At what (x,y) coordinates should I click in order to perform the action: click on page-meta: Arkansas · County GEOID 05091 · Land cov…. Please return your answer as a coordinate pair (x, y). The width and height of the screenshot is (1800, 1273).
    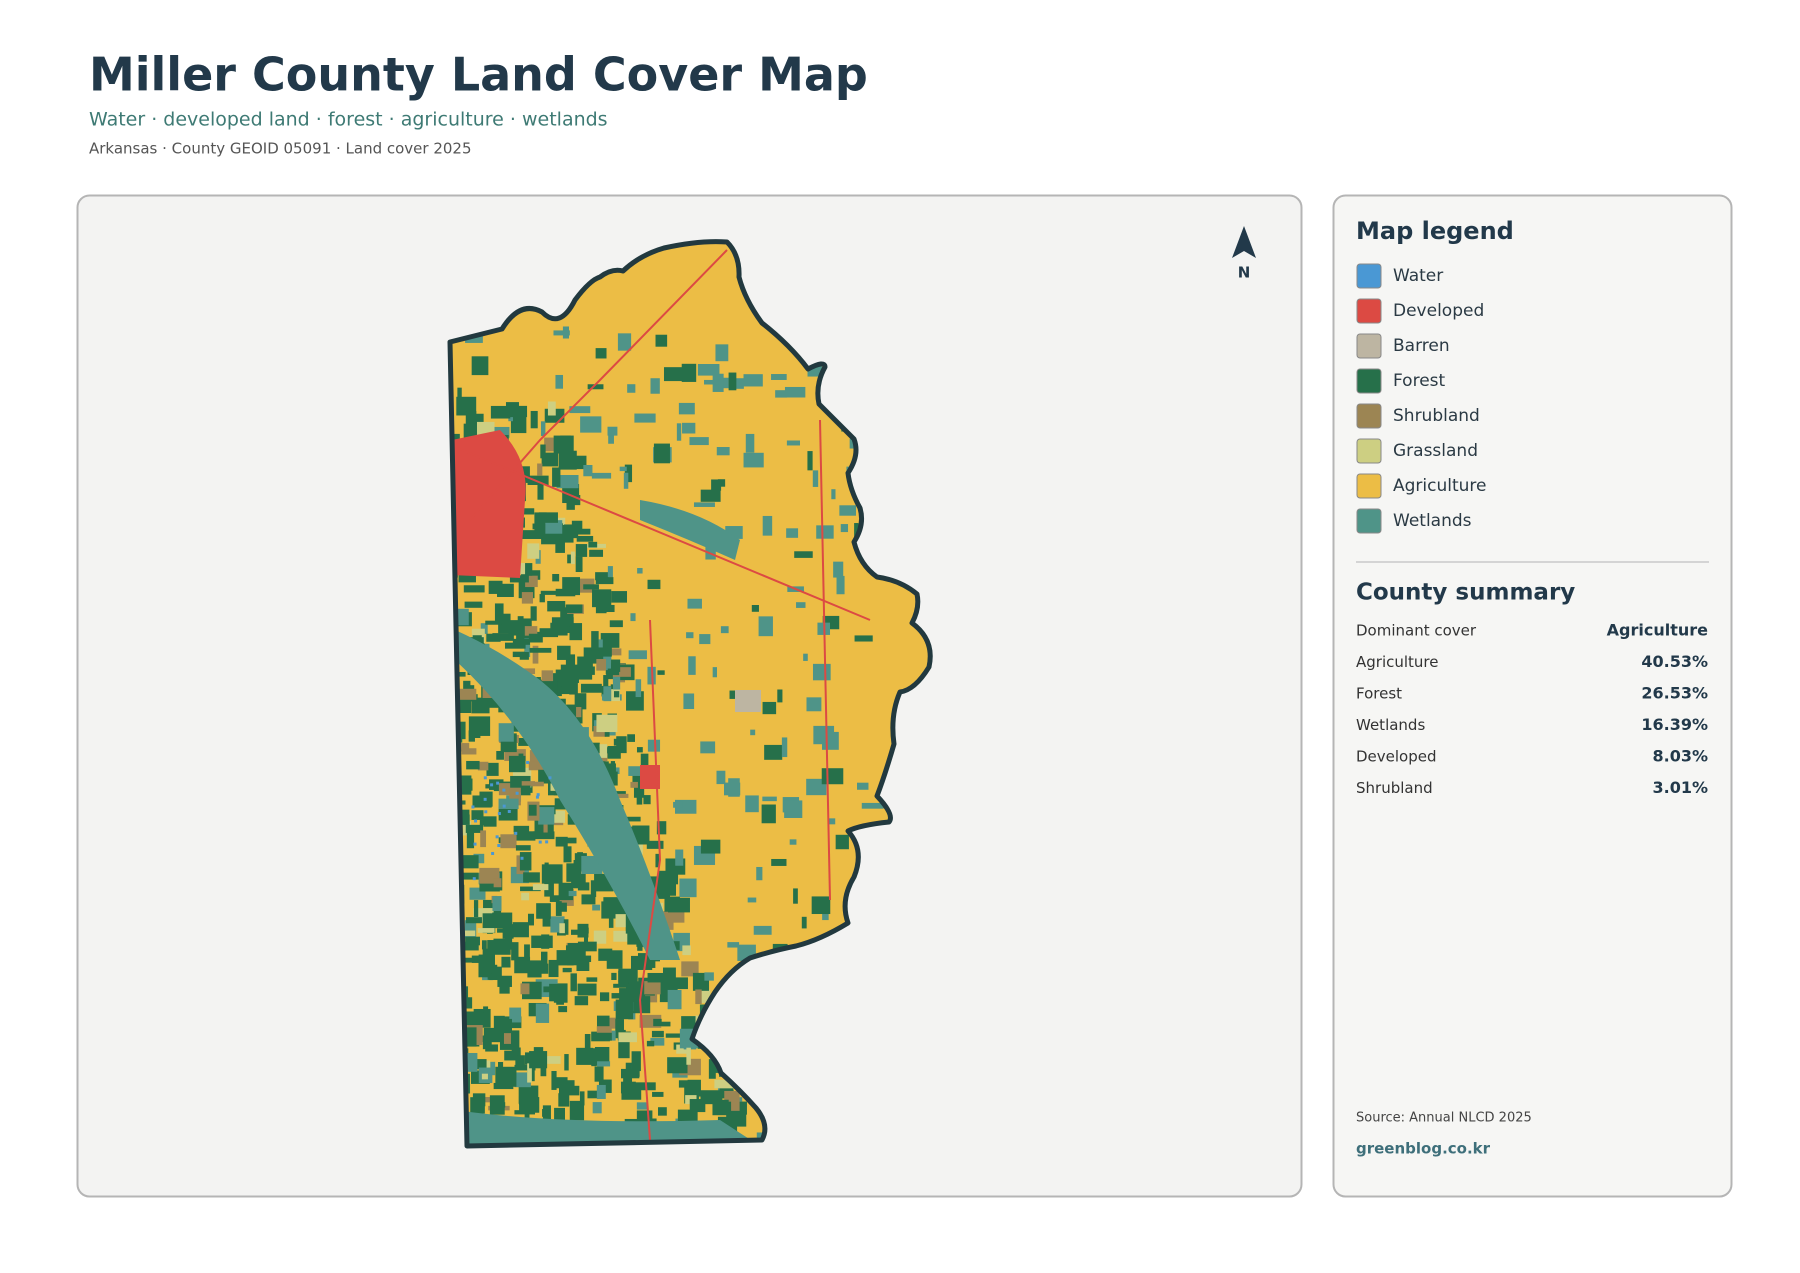
    Looking at the image, I should click on (280, 149).